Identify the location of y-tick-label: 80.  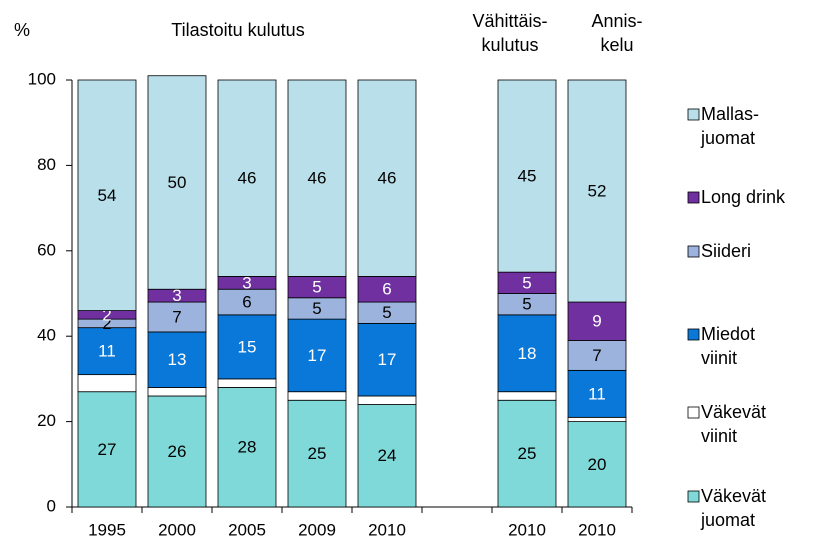
(46, 164).